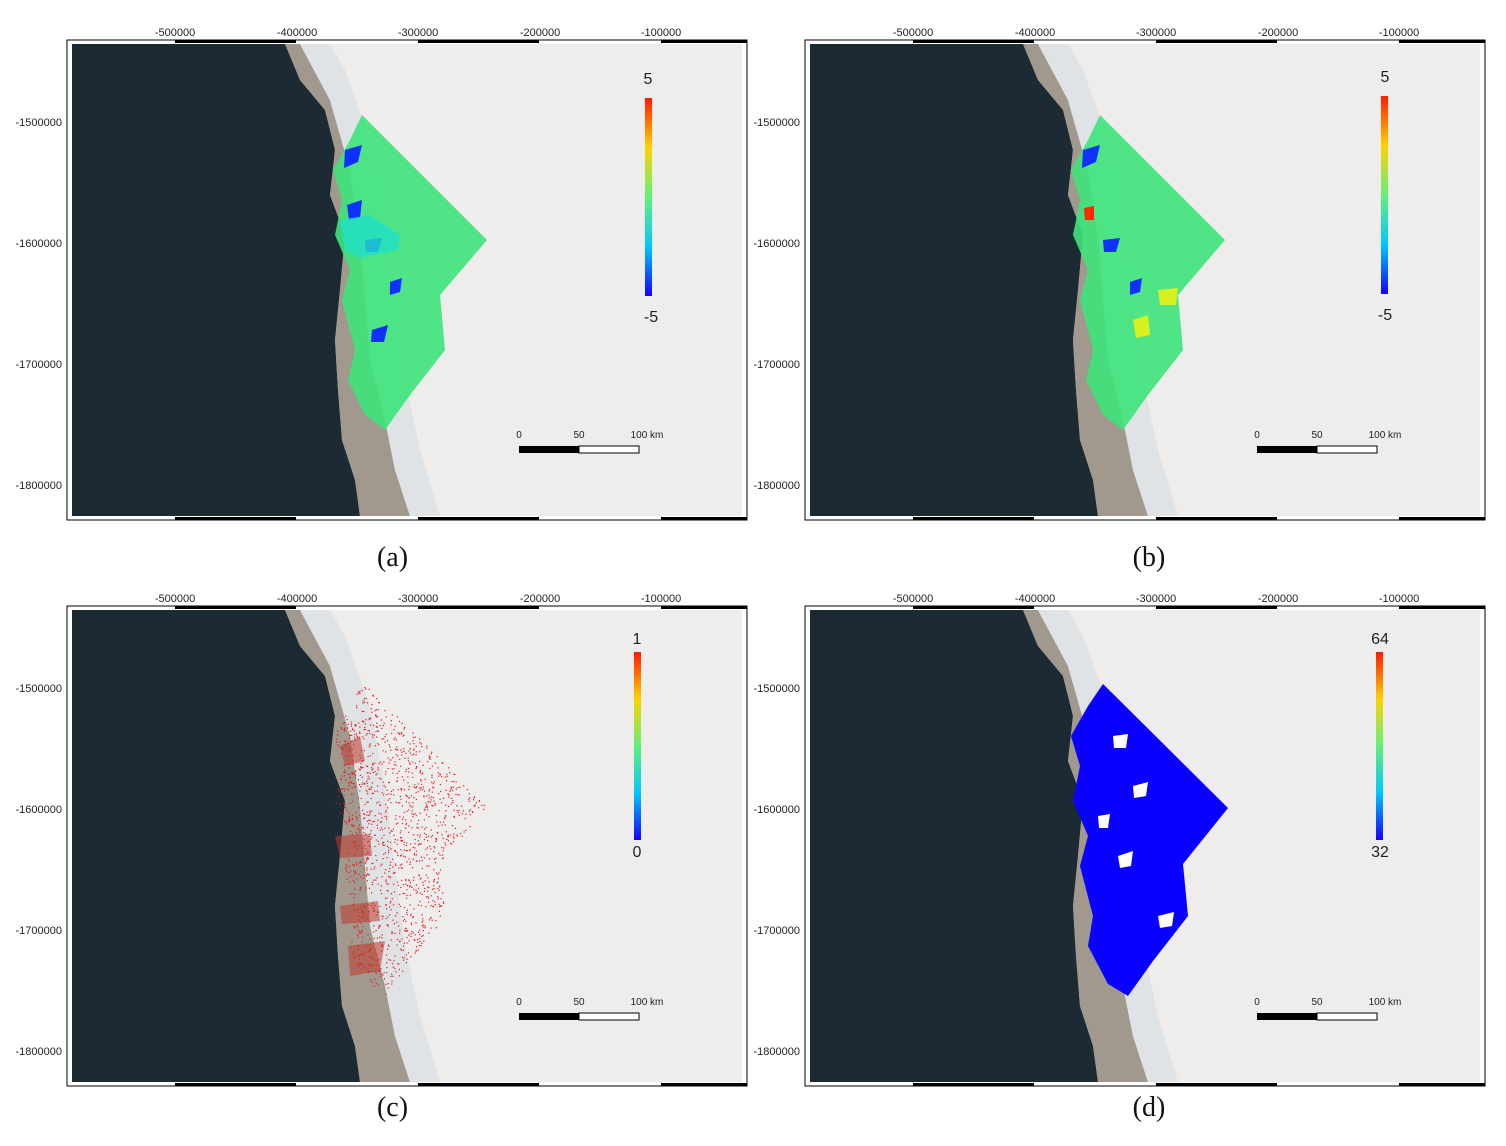 This screenshot has width=1506, height=1146. Describe the element at coordinates (418, 599) in the screenshot. I see `x-tick-label: -300000` at that location.